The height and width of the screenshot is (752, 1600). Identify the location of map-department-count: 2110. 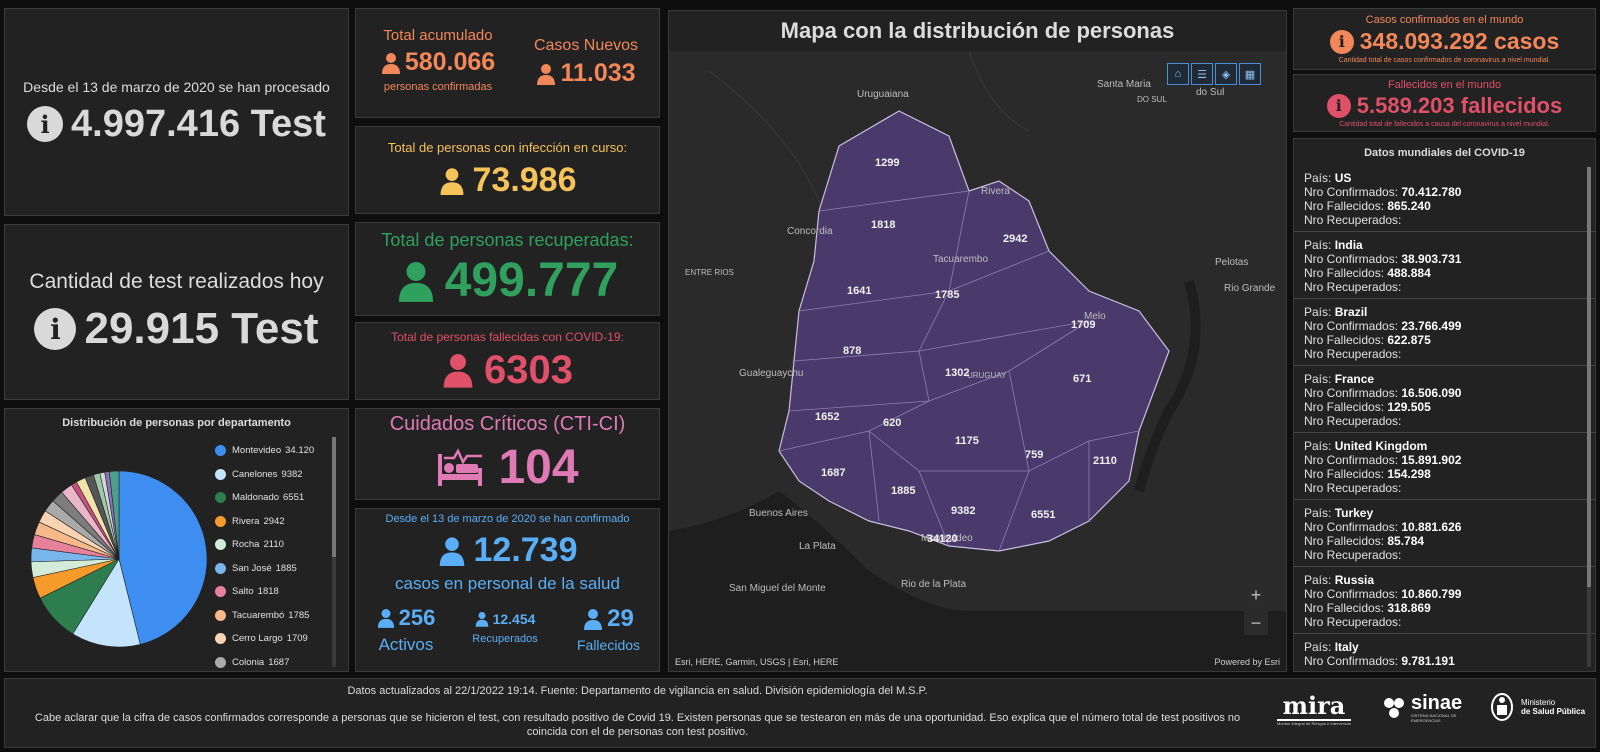
(1105, 461).